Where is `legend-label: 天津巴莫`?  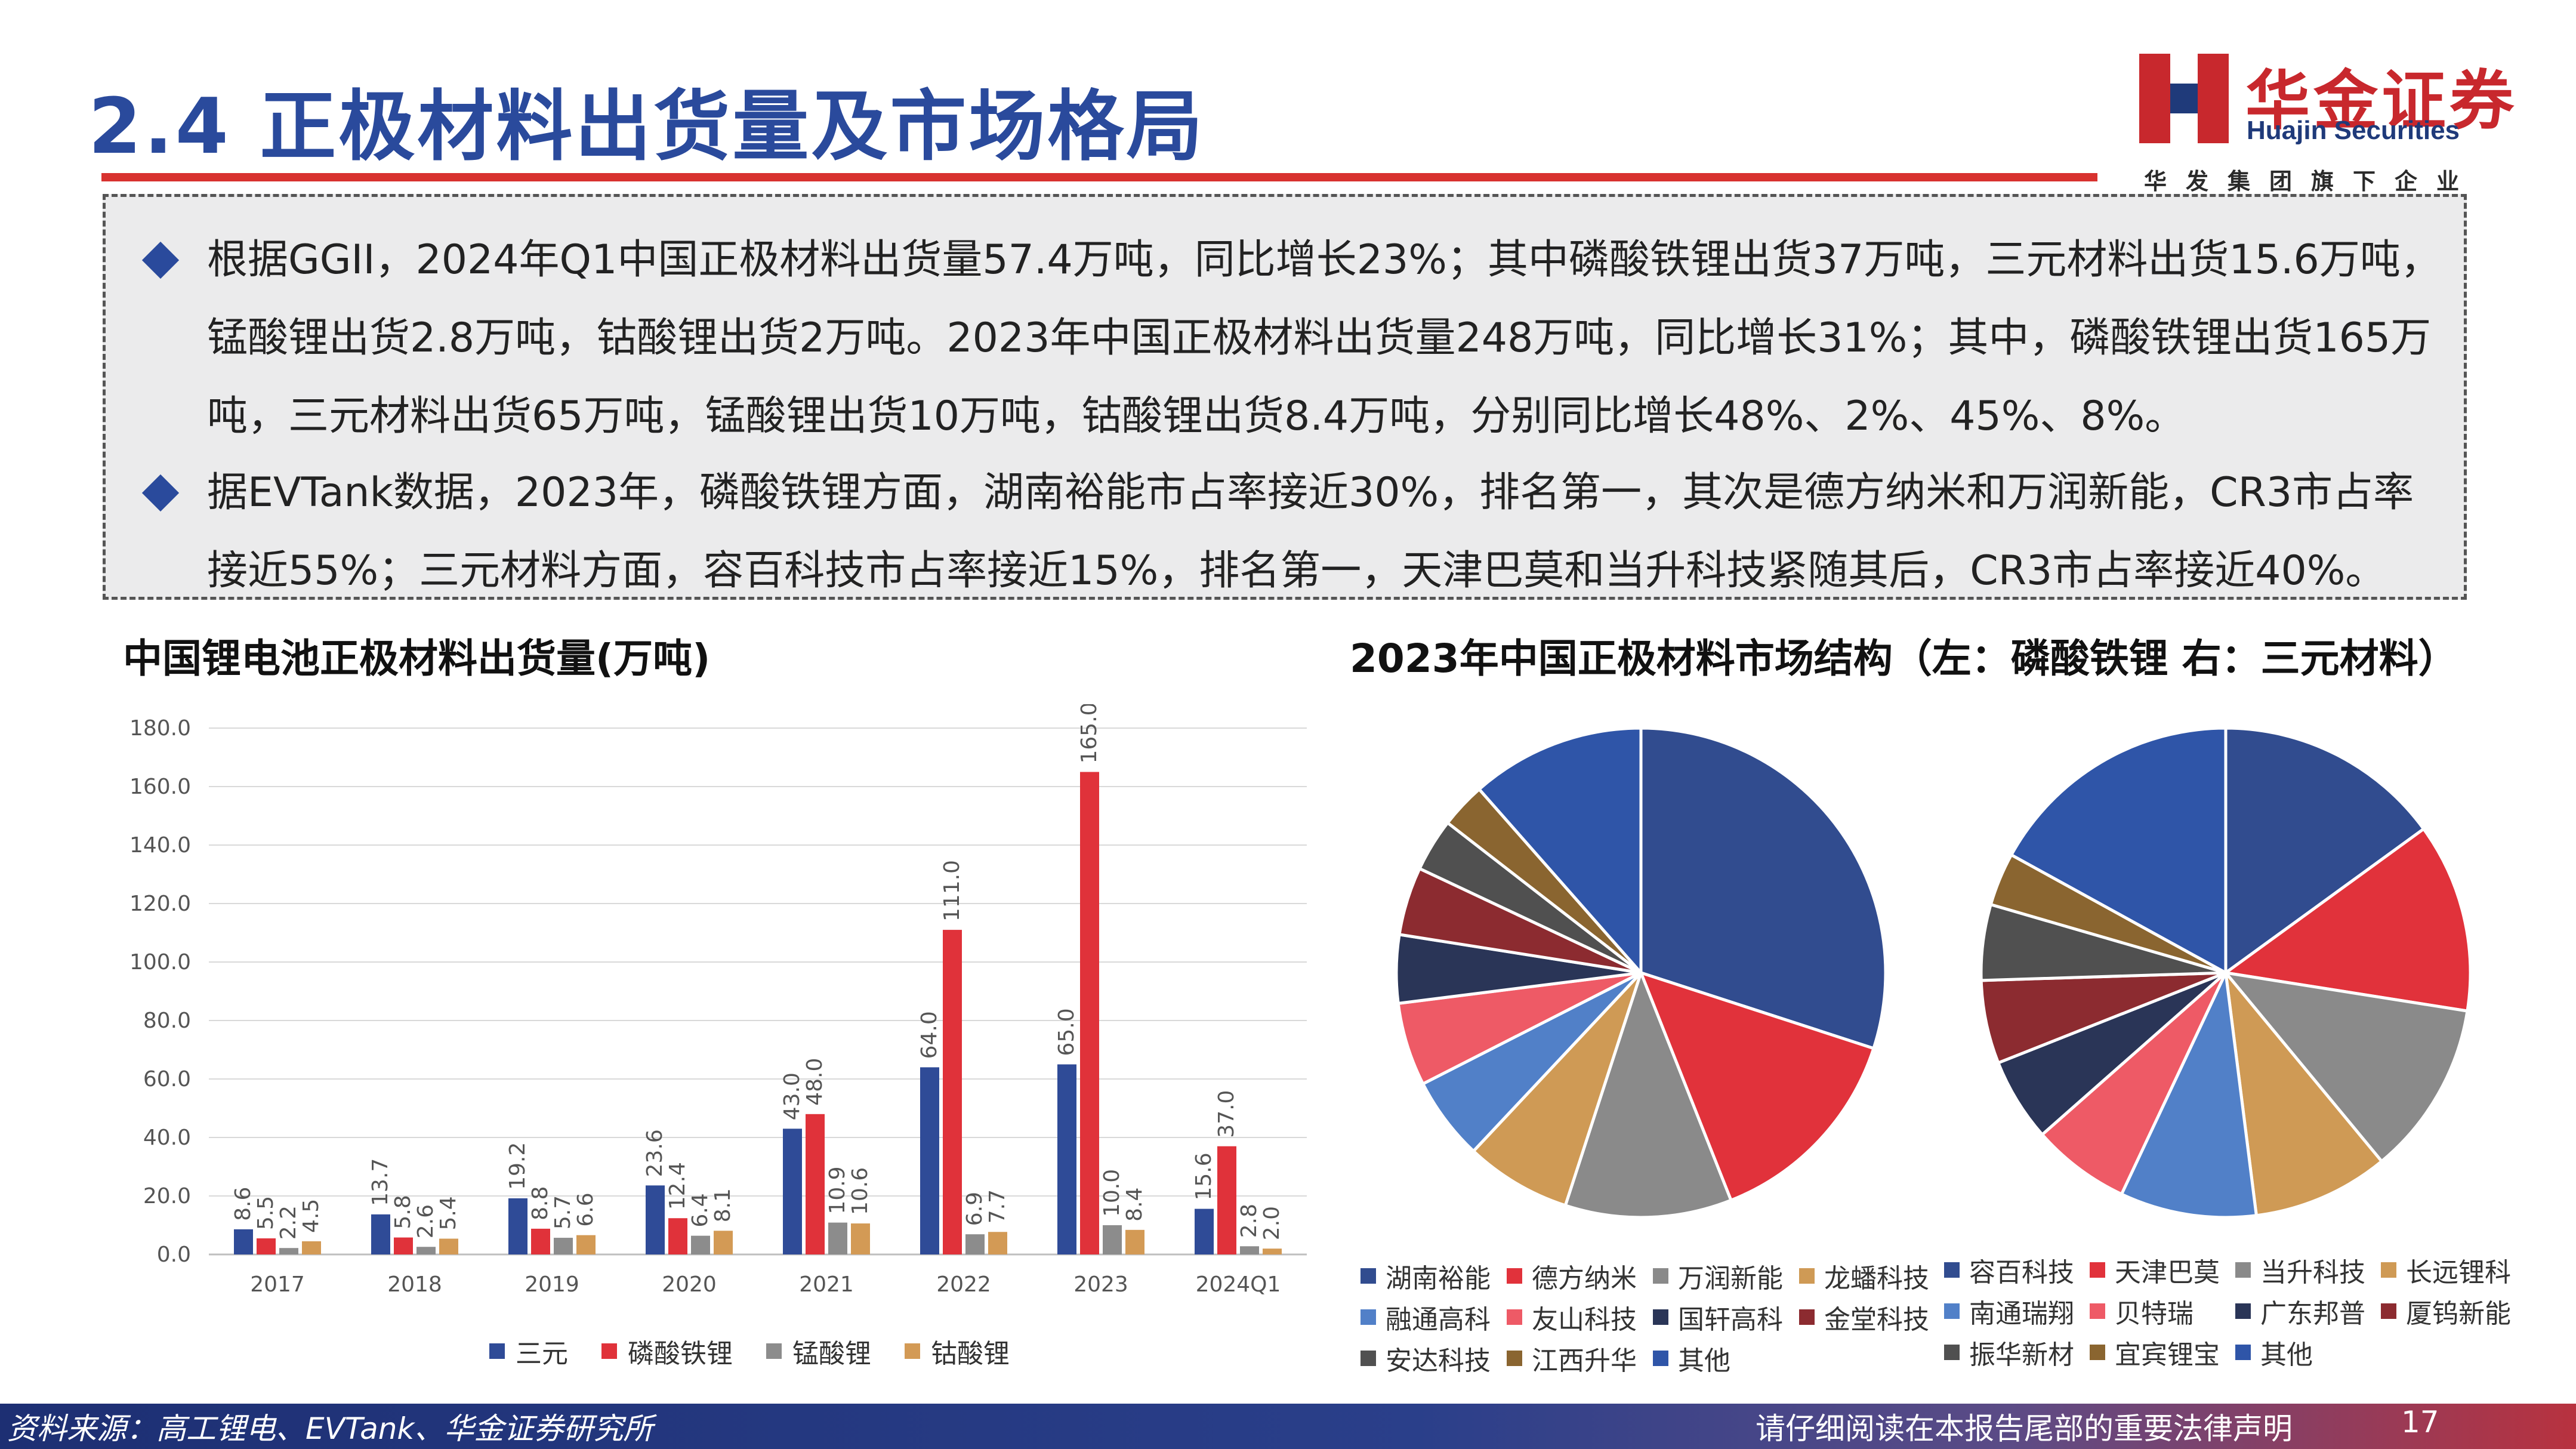 legend-label: 天津巴莫 is located at coordinates (2168, 1272).